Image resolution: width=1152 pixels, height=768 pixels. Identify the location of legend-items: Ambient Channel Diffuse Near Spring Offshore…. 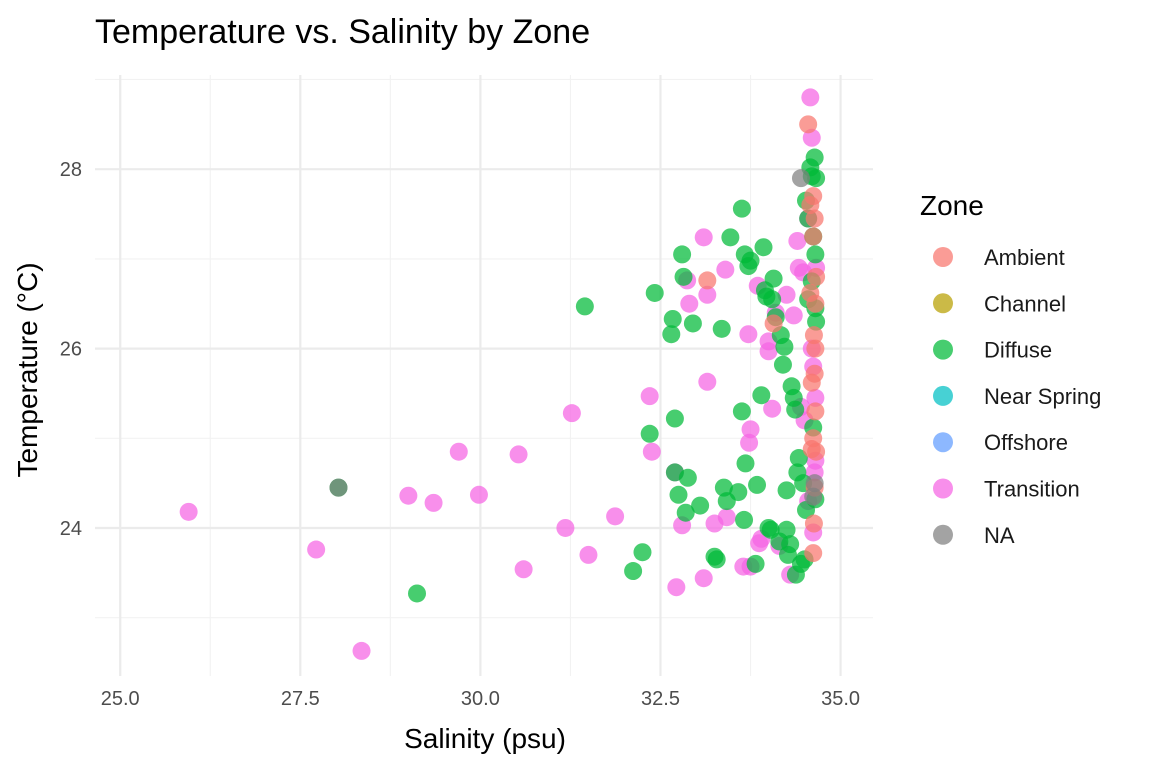
(1017, 396).